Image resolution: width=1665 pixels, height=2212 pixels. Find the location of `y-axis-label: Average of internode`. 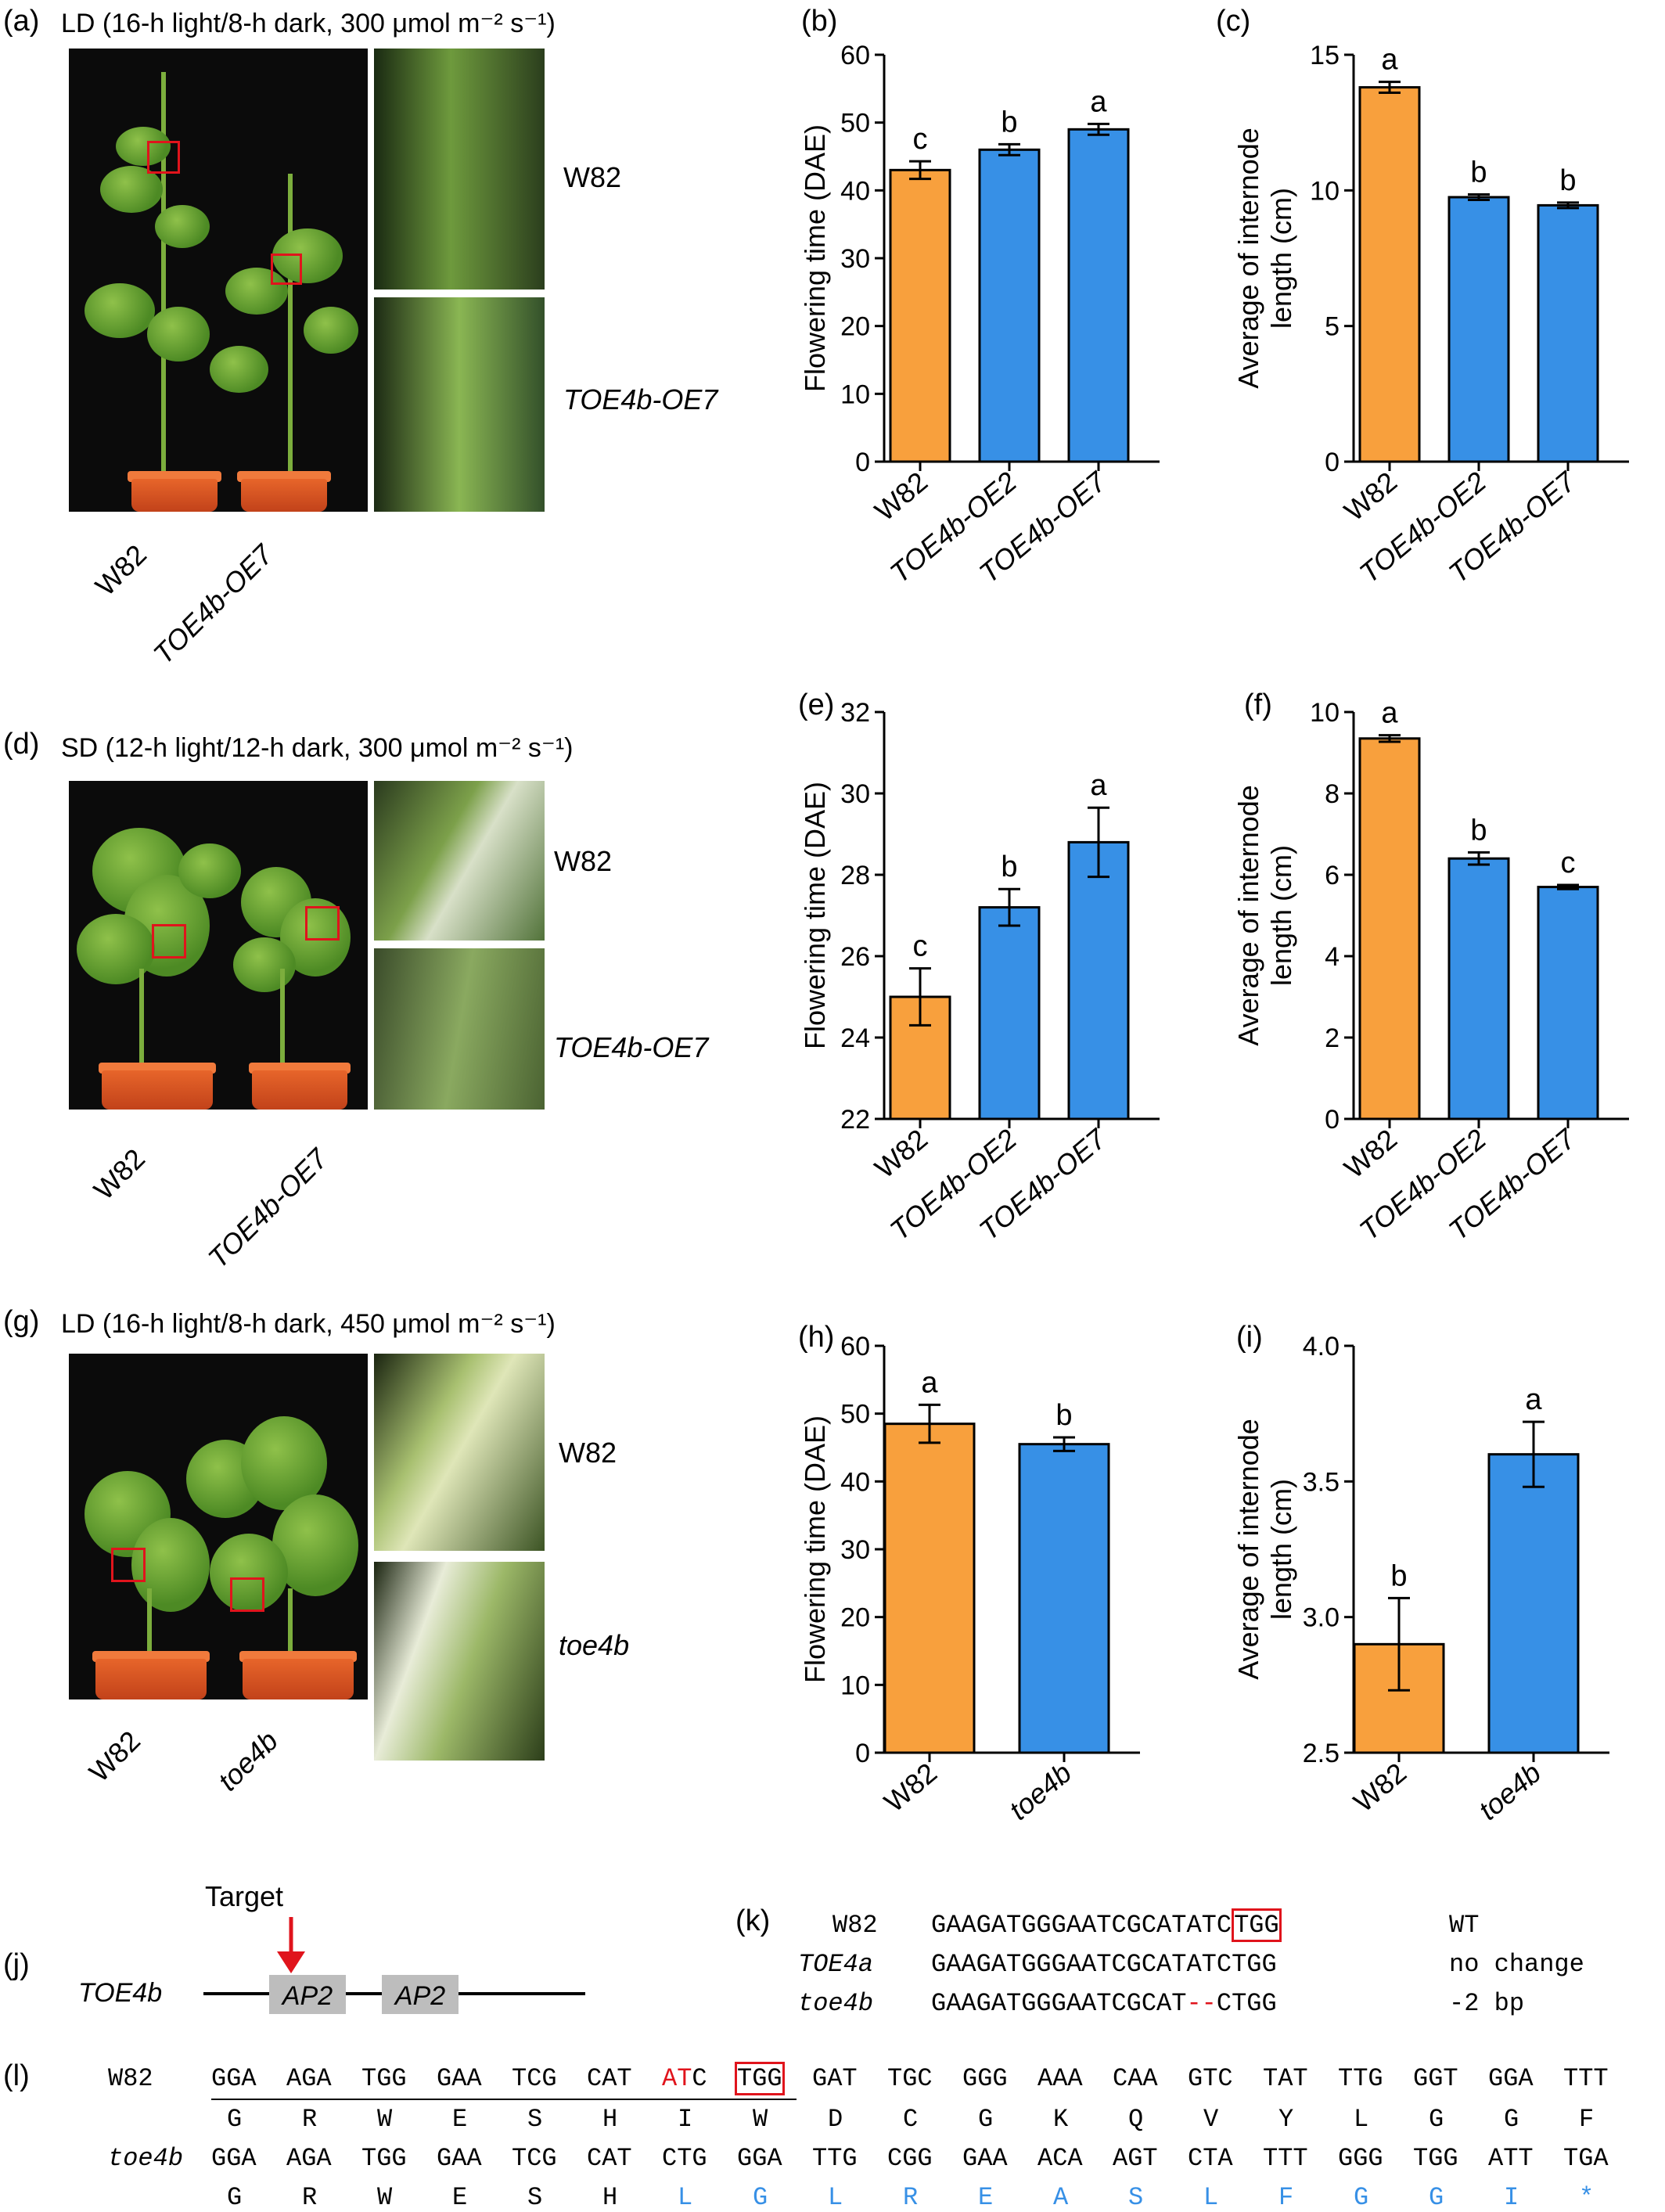

y-axis-label: Average of internode is located at coordinates (1248, 916).